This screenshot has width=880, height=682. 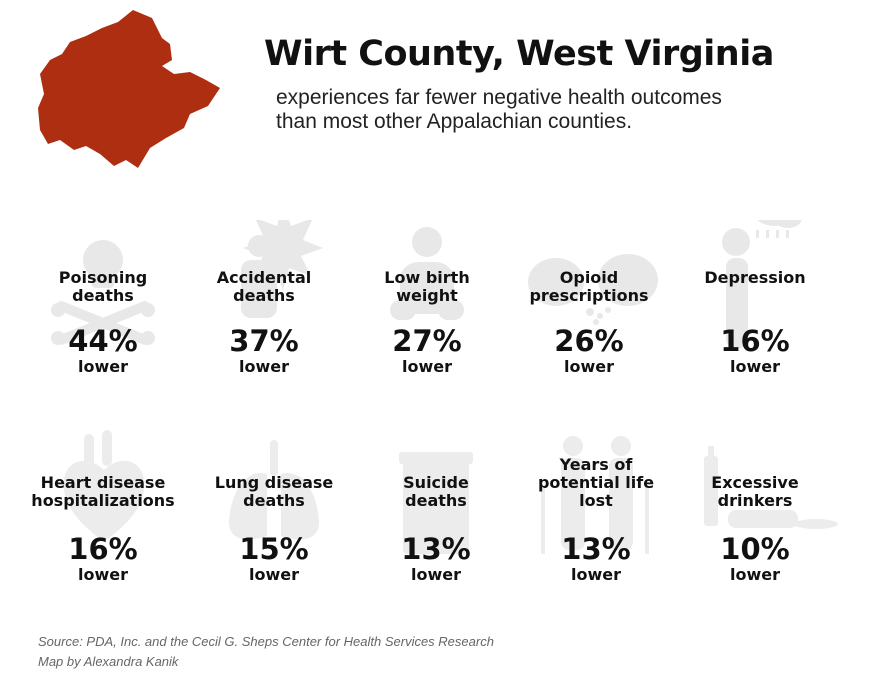 I want to click on stat-value: 10%, so click(x=755, y=549).